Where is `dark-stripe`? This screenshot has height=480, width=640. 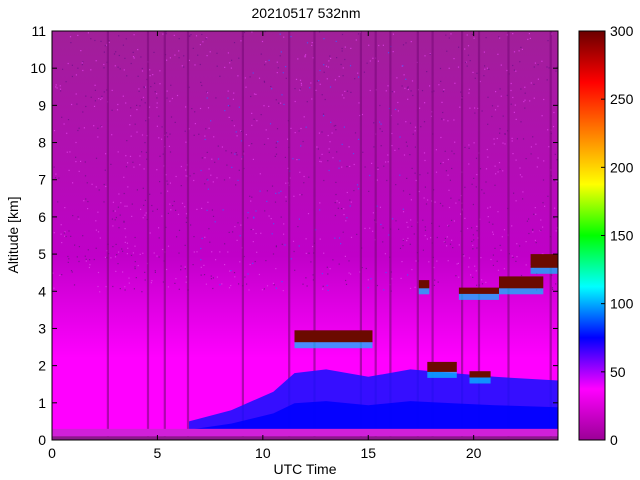 dark-stripe is located at coordinates (462, 235).